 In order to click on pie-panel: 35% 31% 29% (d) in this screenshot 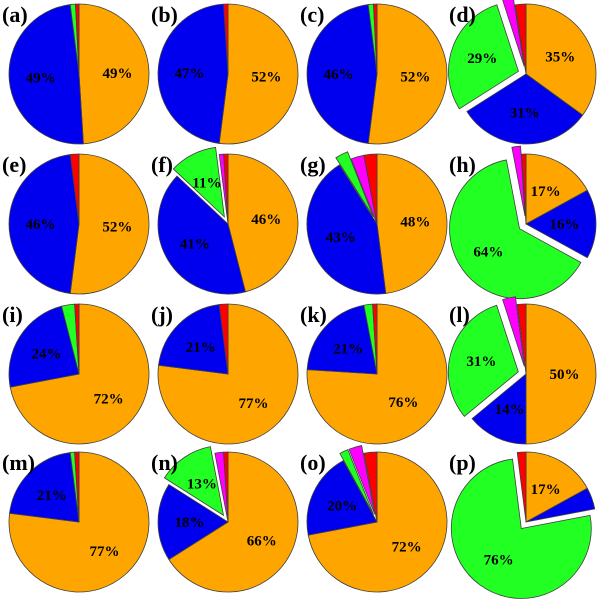, I will do `click(522, 72)`.